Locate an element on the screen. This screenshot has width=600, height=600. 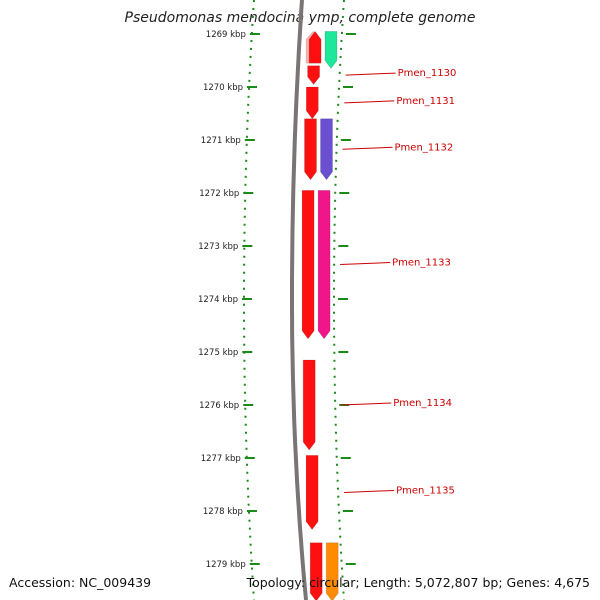
tick-label: 1274 kbp is located at coordinates (218, 300).